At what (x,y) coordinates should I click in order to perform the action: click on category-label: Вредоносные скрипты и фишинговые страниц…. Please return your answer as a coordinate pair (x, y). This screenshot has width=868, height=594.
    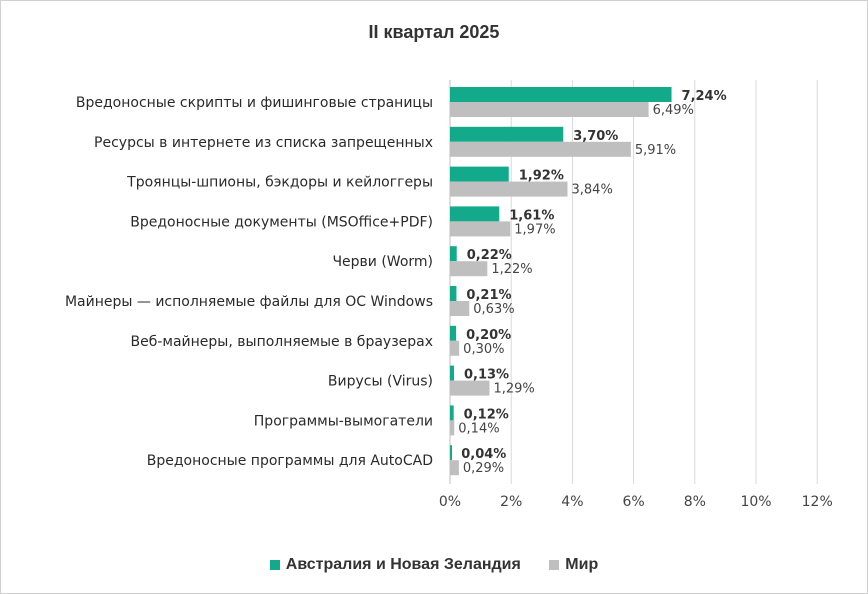
    Looking at the image, I should click on (254, 103).